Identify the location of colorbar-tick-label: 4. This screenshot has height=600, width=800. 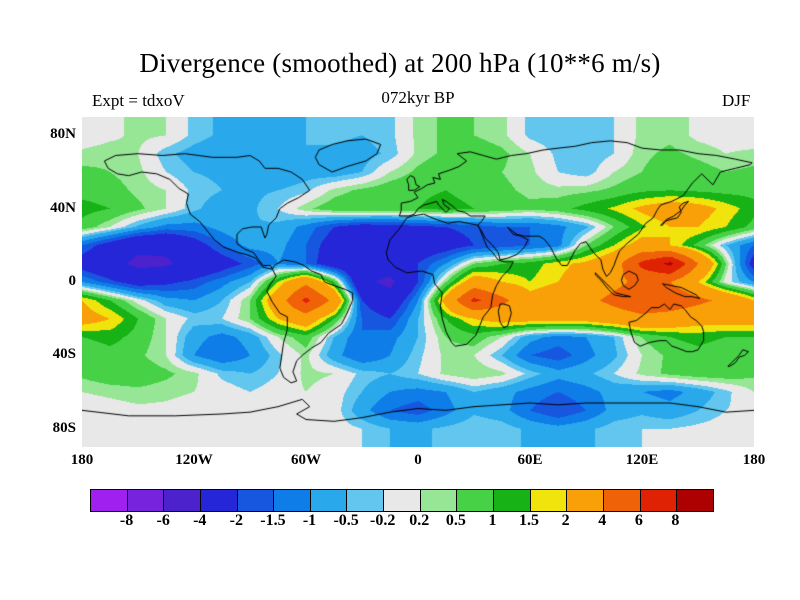
(602, 520).